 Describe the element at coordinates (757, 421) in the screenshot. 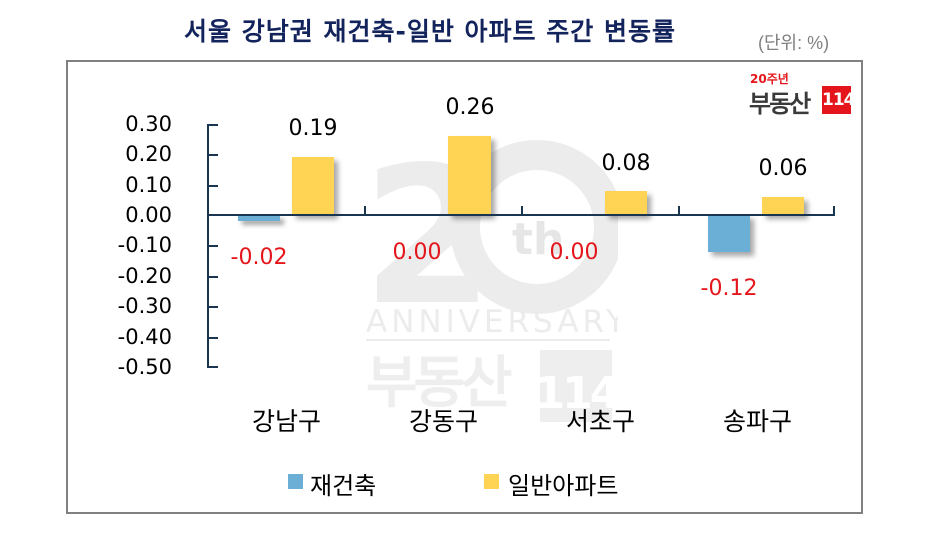

I see `category-label-songpa: 송파구` at that location.